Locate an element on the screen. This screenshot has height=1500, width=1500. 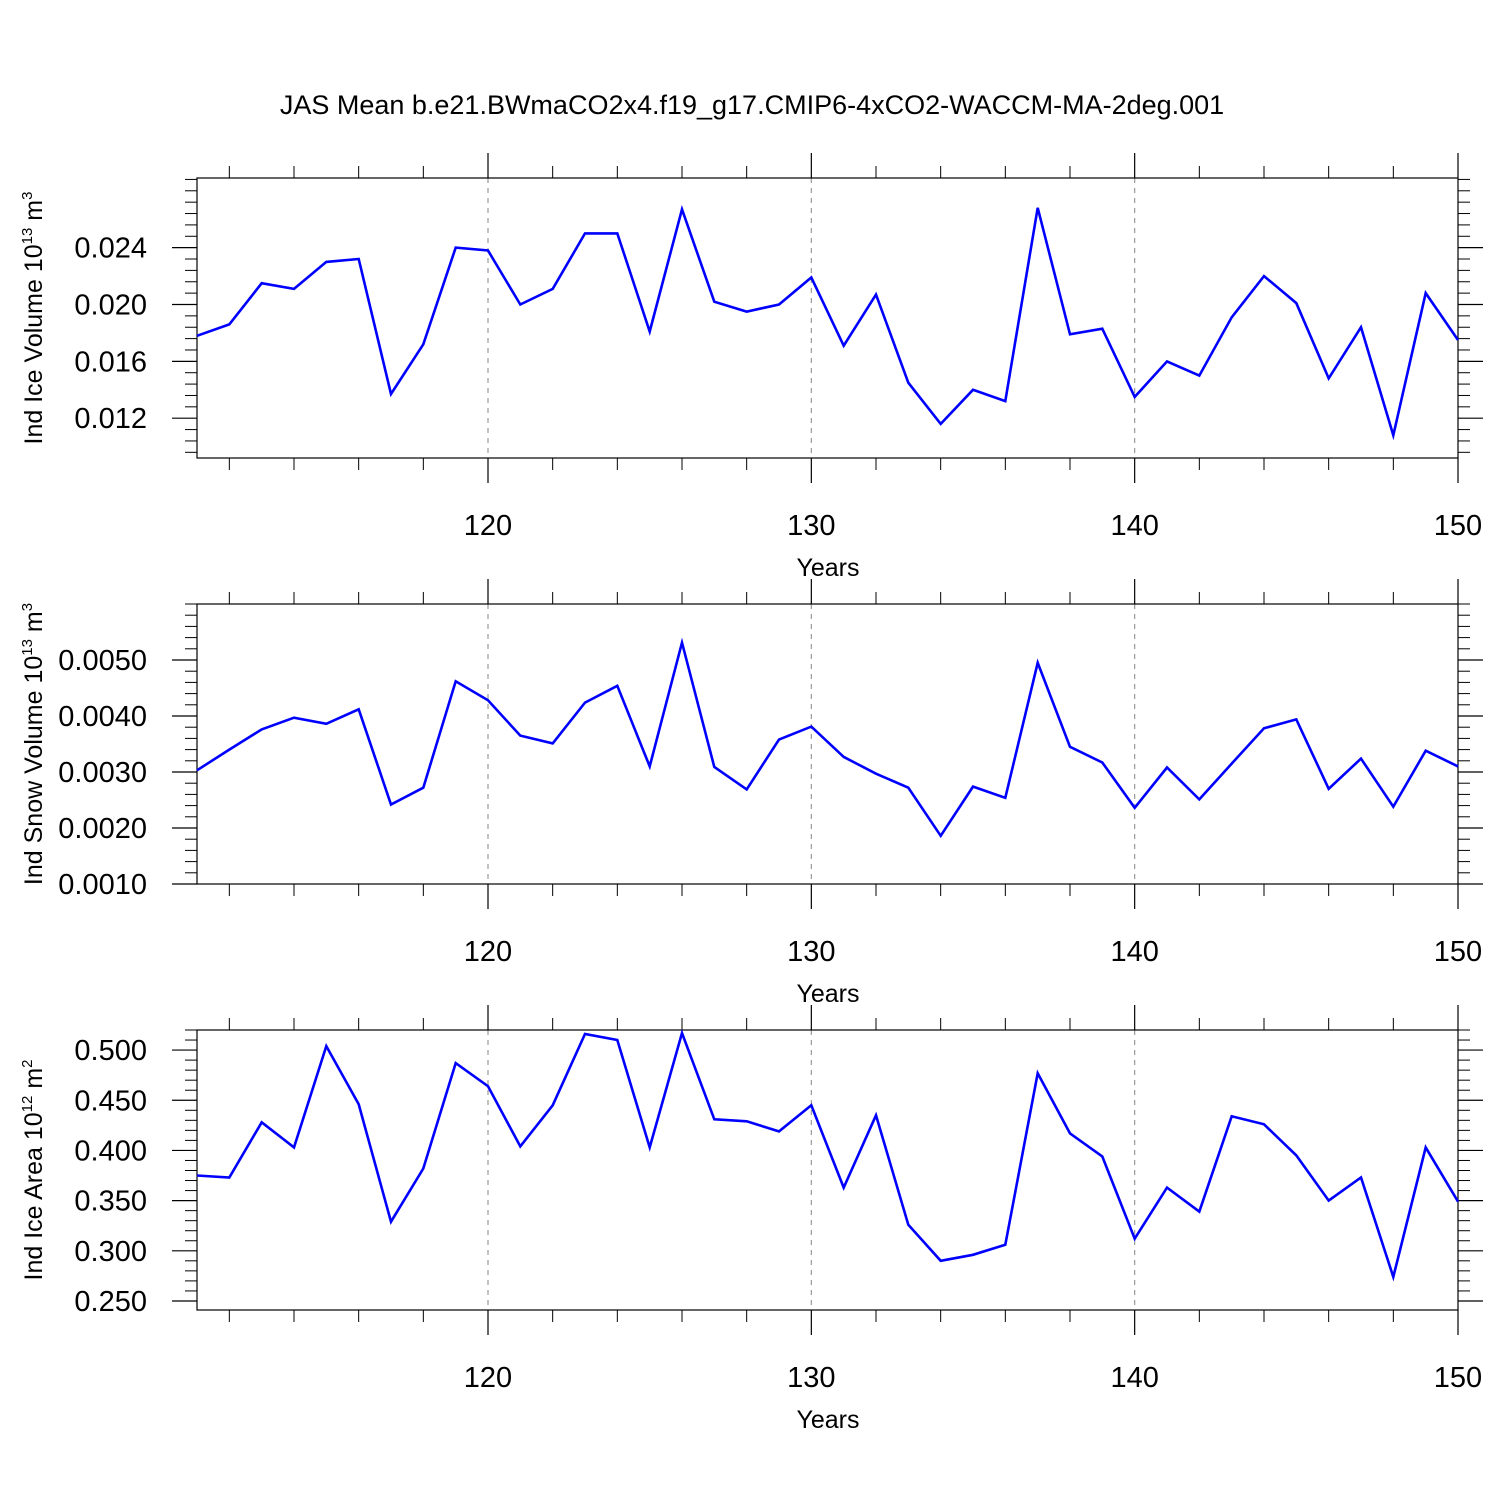
panel-1-x-tick-label: 140 is located at coordinates (1134, 526).